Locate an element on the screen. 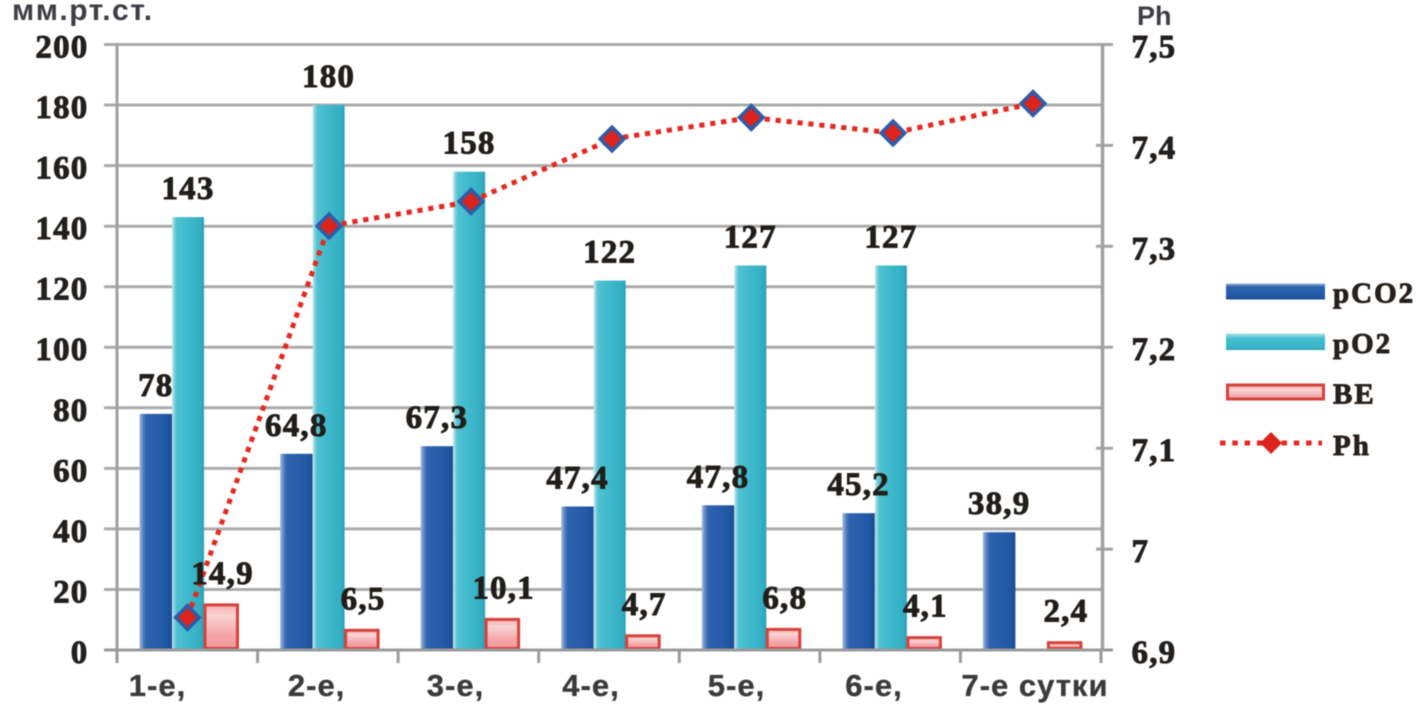  svg-text: 47,8 is located at coordinates (718, 477).